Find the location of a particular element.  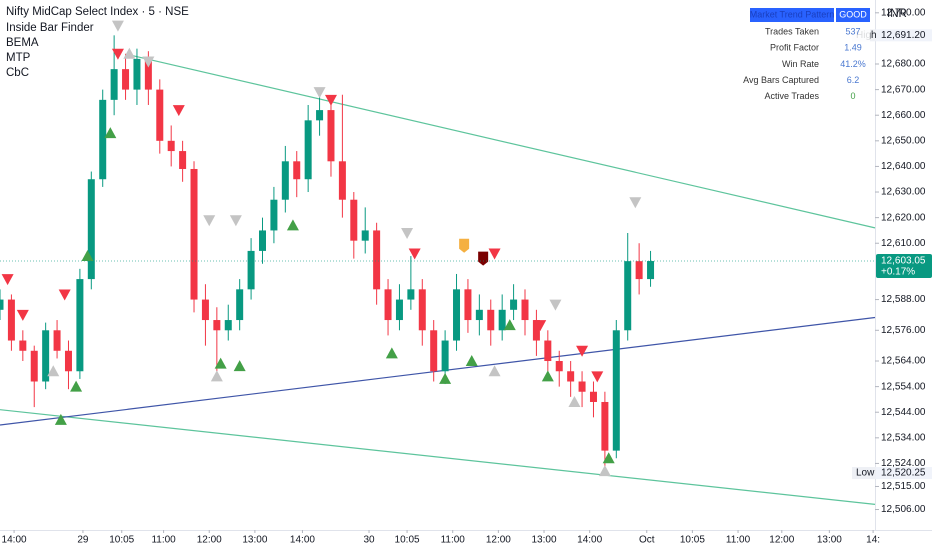

indicator: Inside Bar Finder is located at coordinates (50, 28).